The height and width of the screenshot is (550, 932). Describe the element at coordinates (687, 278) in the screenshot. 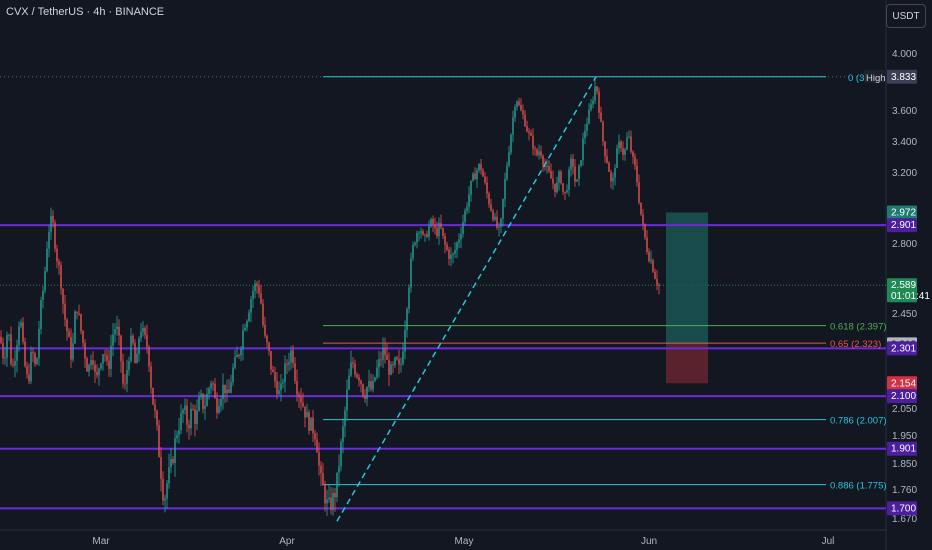

I see `position-profit-zone` at that location.